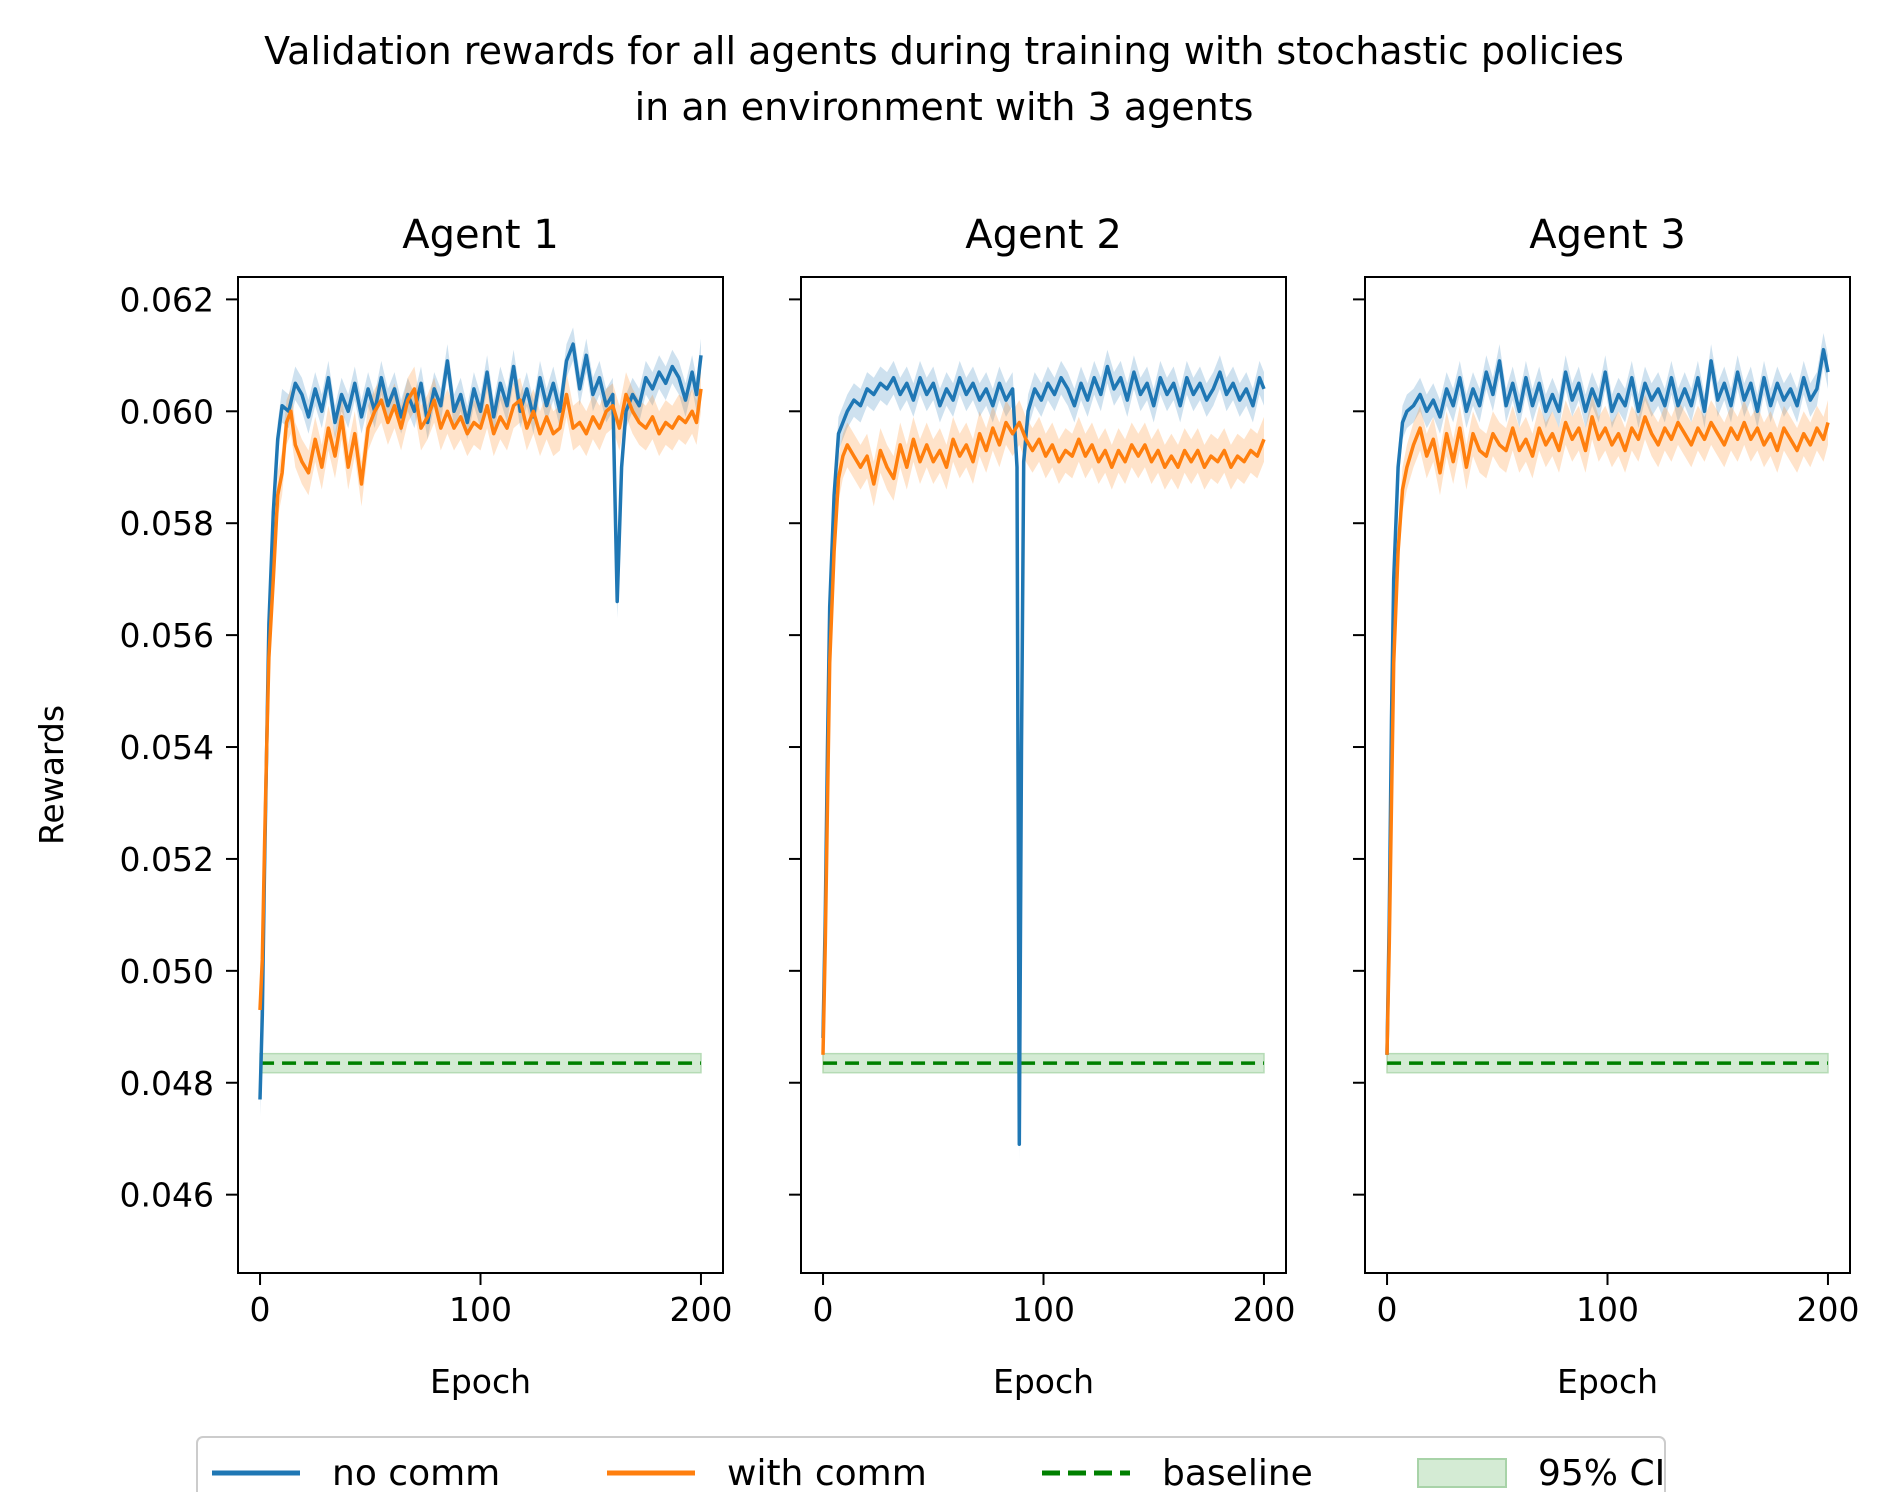  I want to click on y-tick-label: 0.058, so click(167, 523).